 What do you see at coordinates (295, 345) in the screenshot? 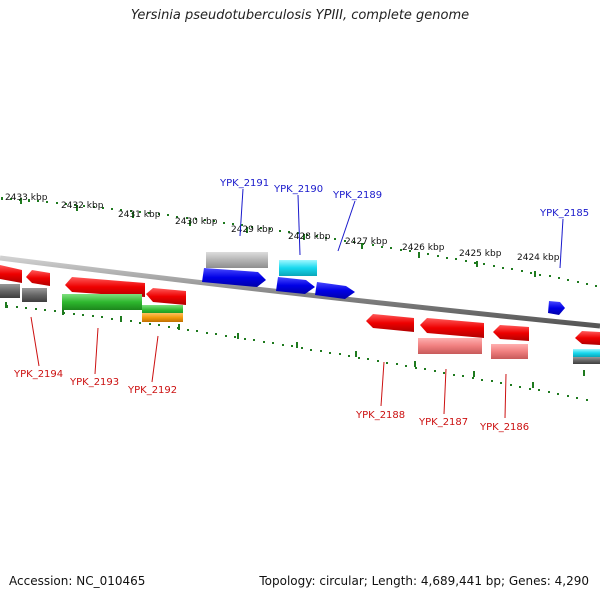
I see `inner-major-ticks` at bounding box center [295, 345].